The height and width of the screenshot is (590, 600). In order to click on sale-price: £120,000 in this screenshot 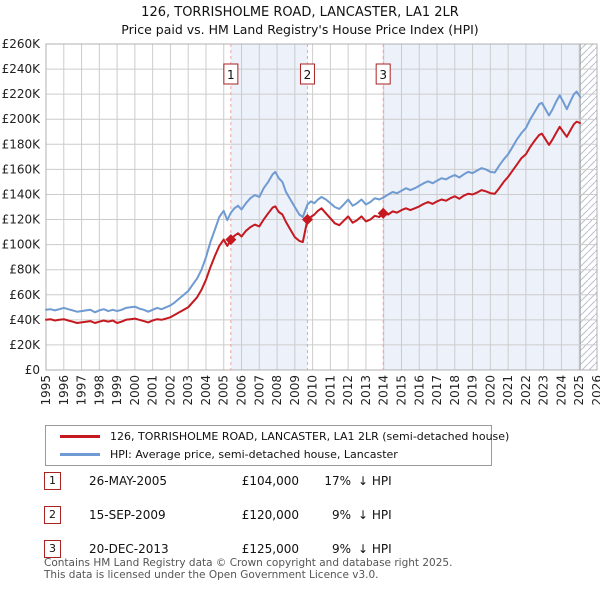, I will do `click(270, 515)`.